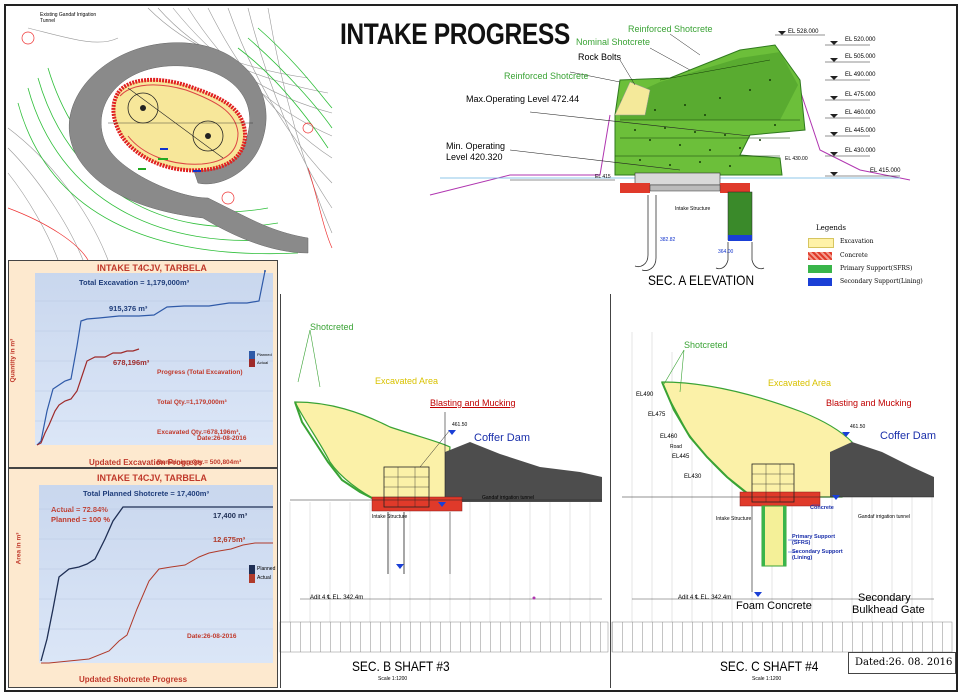  Describe the element at coordinates (128, 308) in the screenshot. I see `chart1-planned-value: 915,376 m³` at that location.